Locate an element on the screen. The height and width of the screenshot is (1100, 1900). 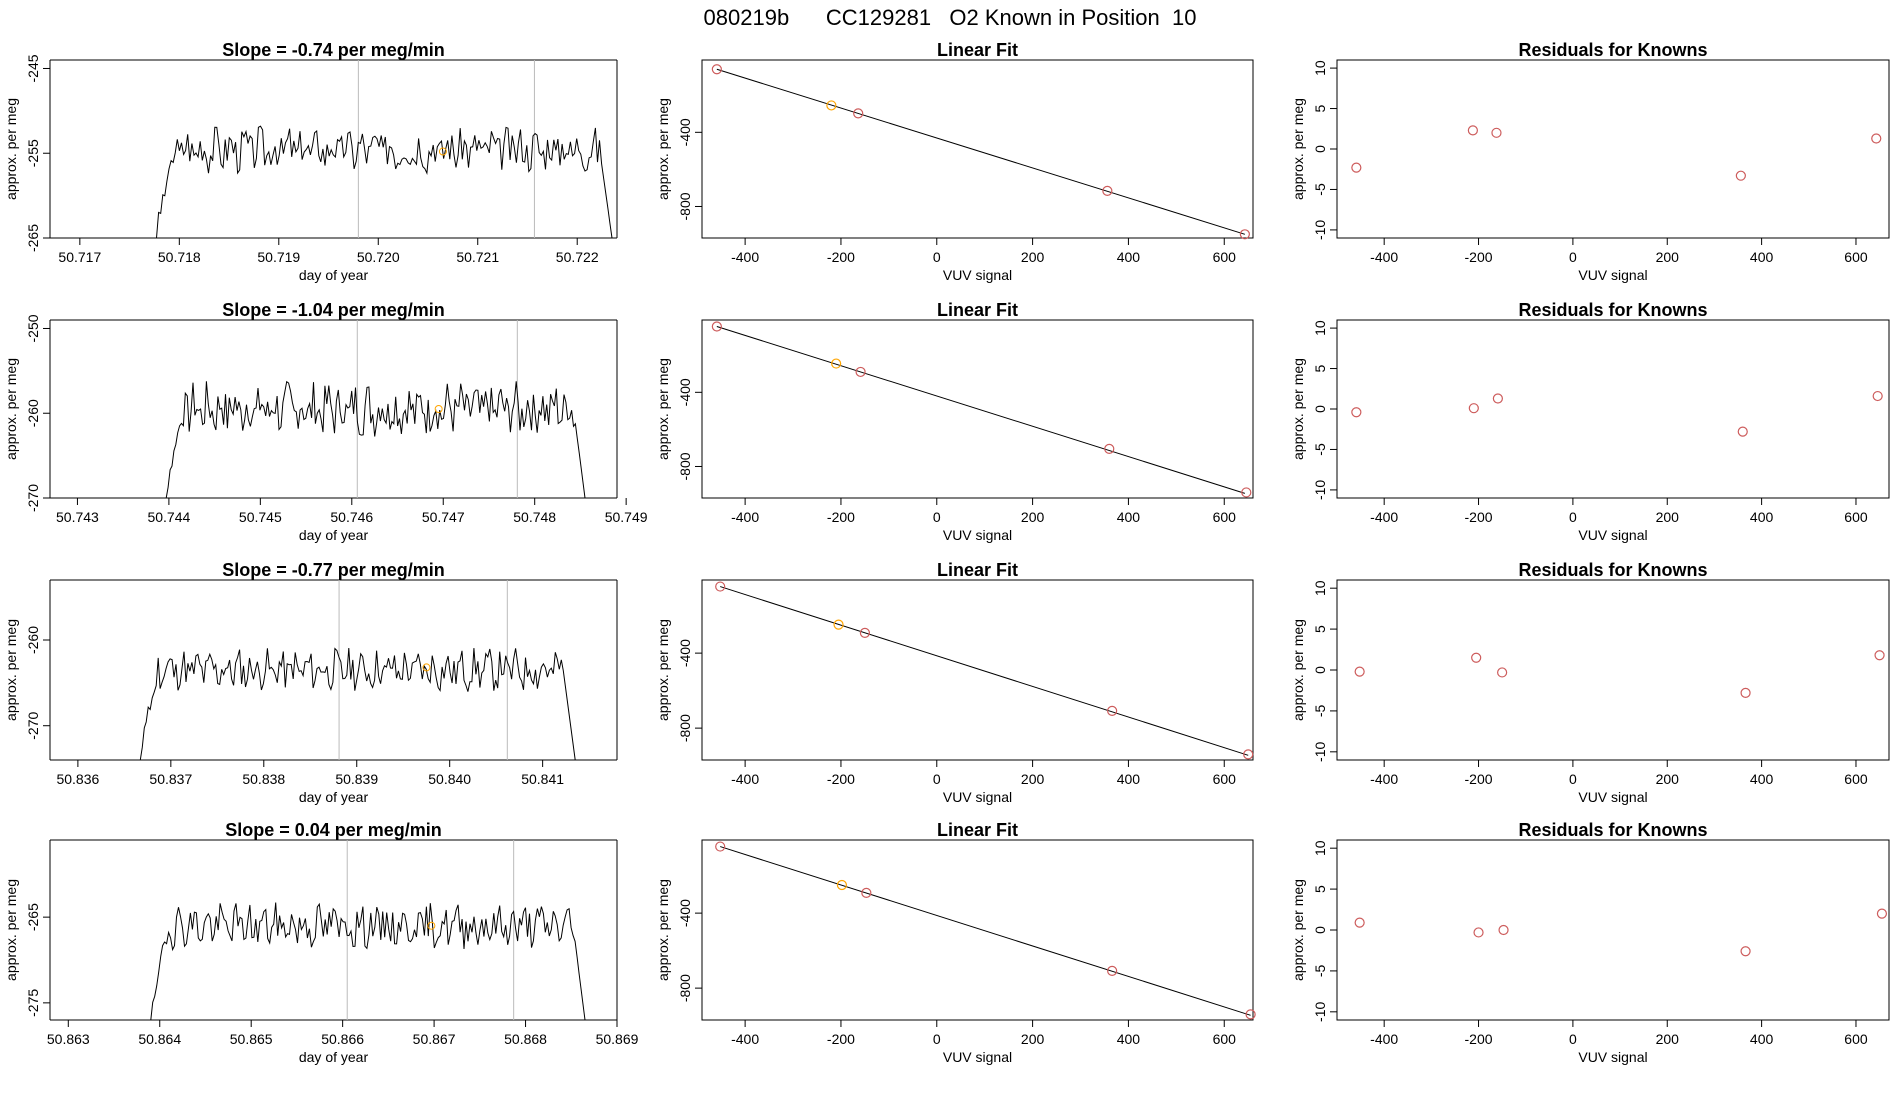
y-tick-label: 0 is located at coordinates (1320, 409).